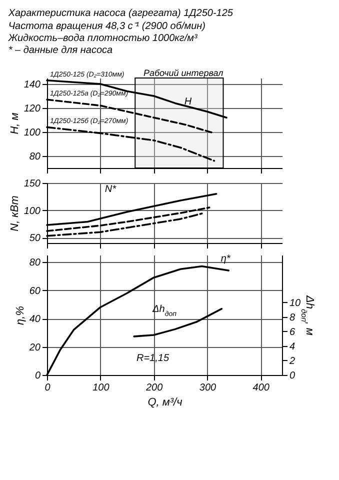  I want to click on y-axis-title: η,%, so click(20, 315).